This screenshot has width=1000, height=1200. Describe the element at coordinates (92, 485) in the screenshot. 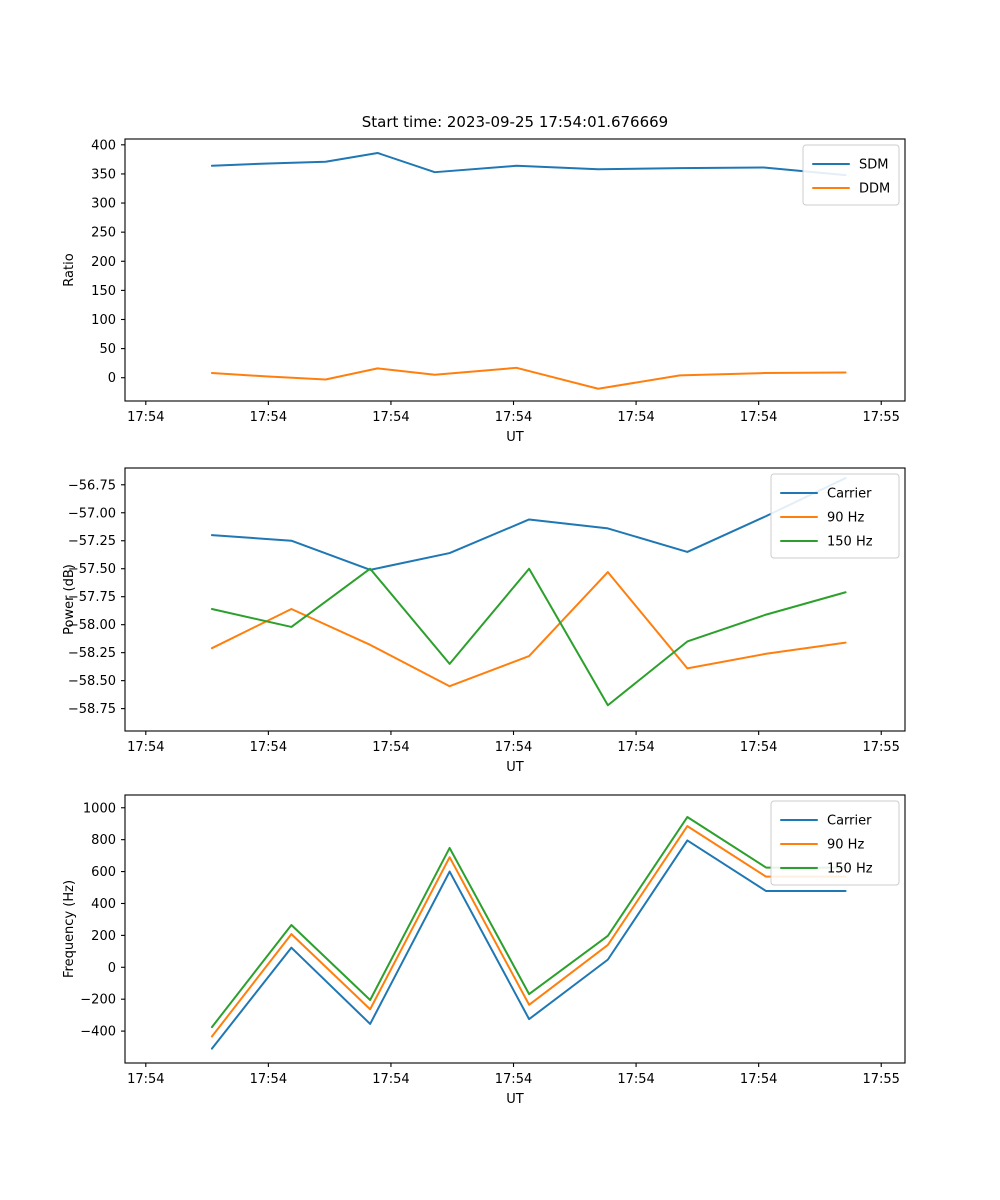

I see `y-tick-label: −56.75` at that location.